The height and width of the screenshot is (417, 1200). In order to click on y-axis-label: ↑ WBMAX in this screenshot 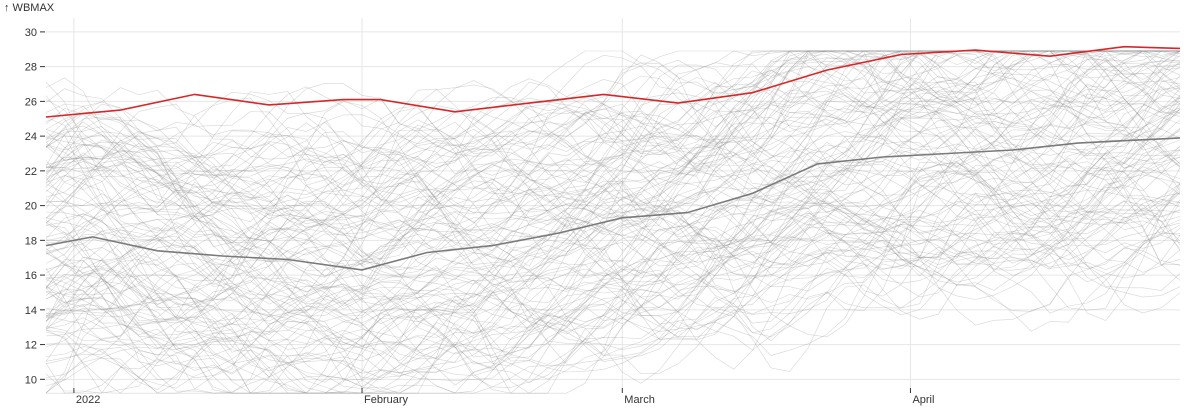, I will do `click(29, 8)`.